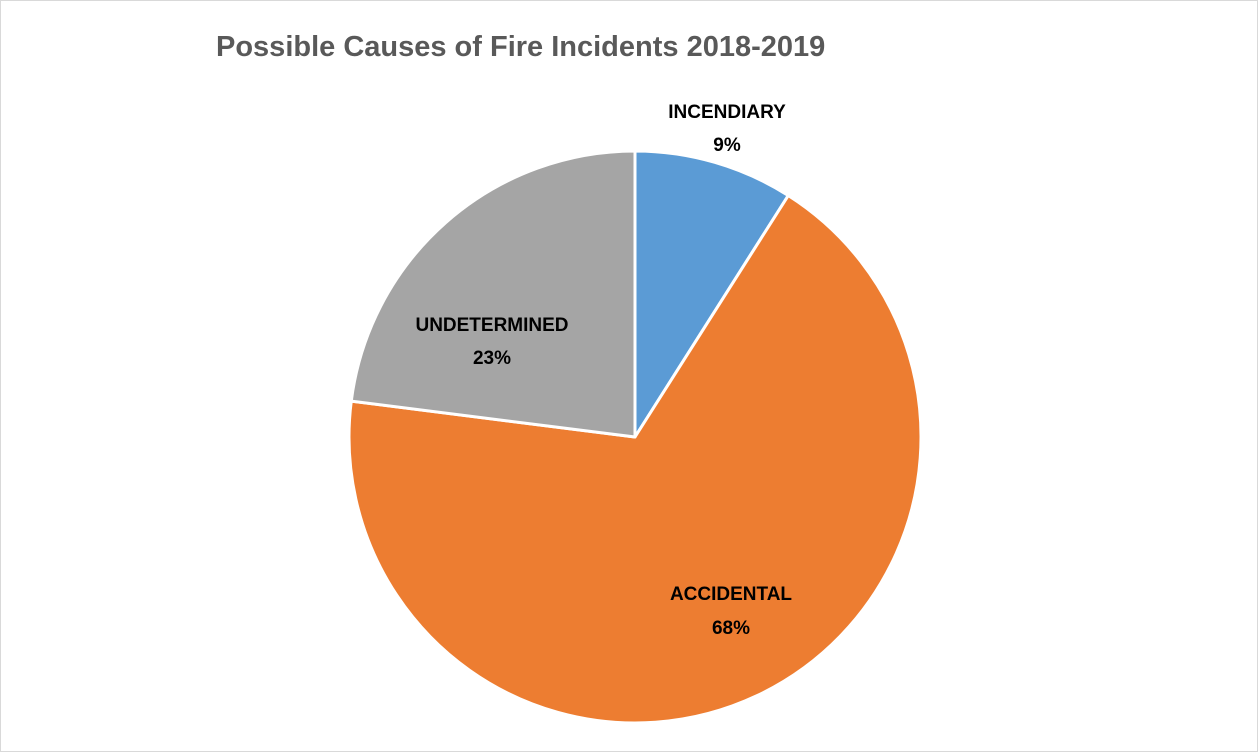 This screenshot has height=752, width=1258. What do you see at coordinates (727, 145) in the screenshot?
I see `data-label-incendiary-percent: 9%` at bounding box center [727, 145].